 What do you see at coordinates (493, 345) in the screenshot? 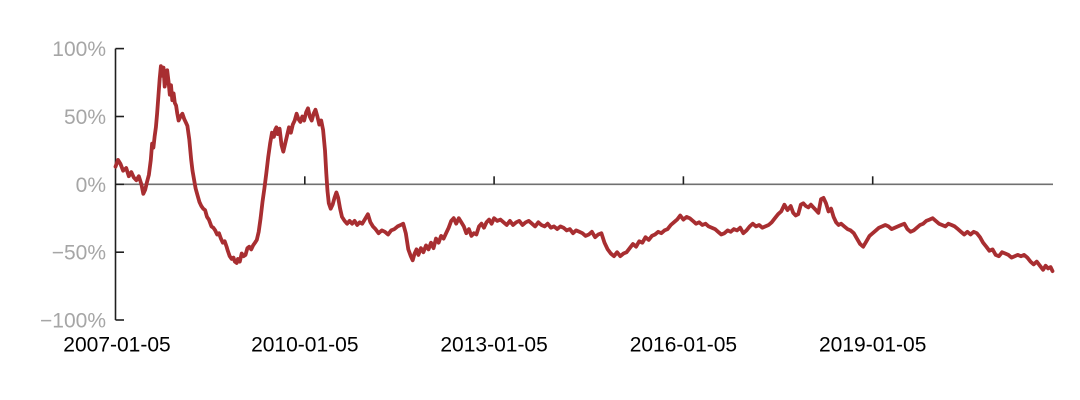
I see `x-tick-label: 2013-01-05` at bounding box center [493, 345].